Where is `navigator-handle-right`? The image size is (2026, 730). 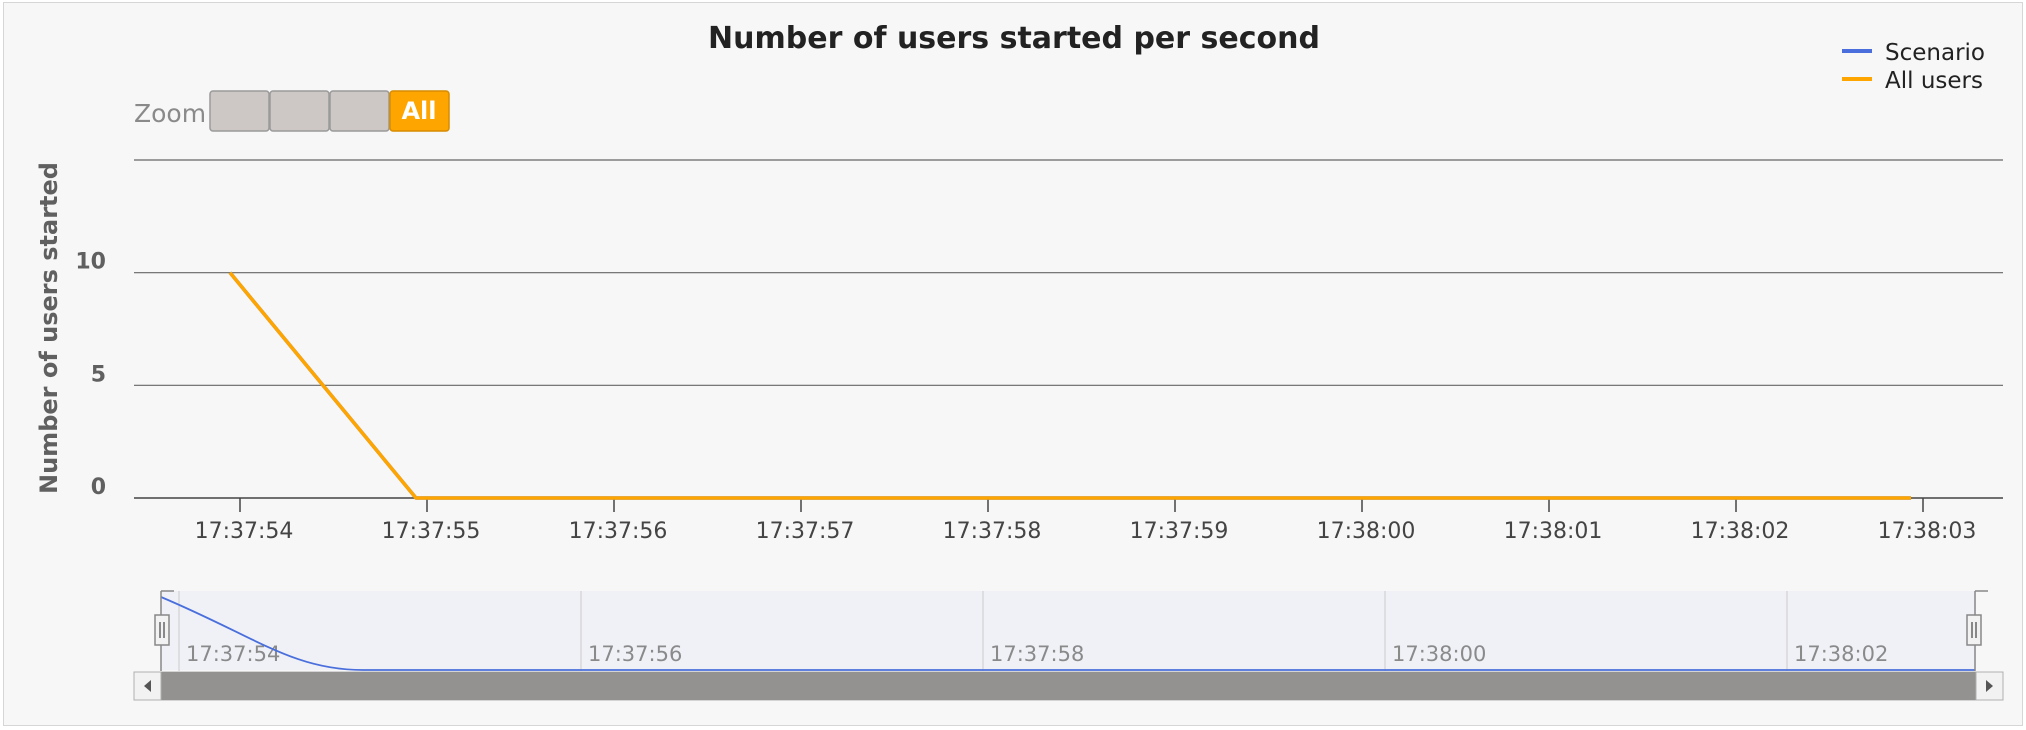 navigator-handle-right is located at coordinates (1974, 630).